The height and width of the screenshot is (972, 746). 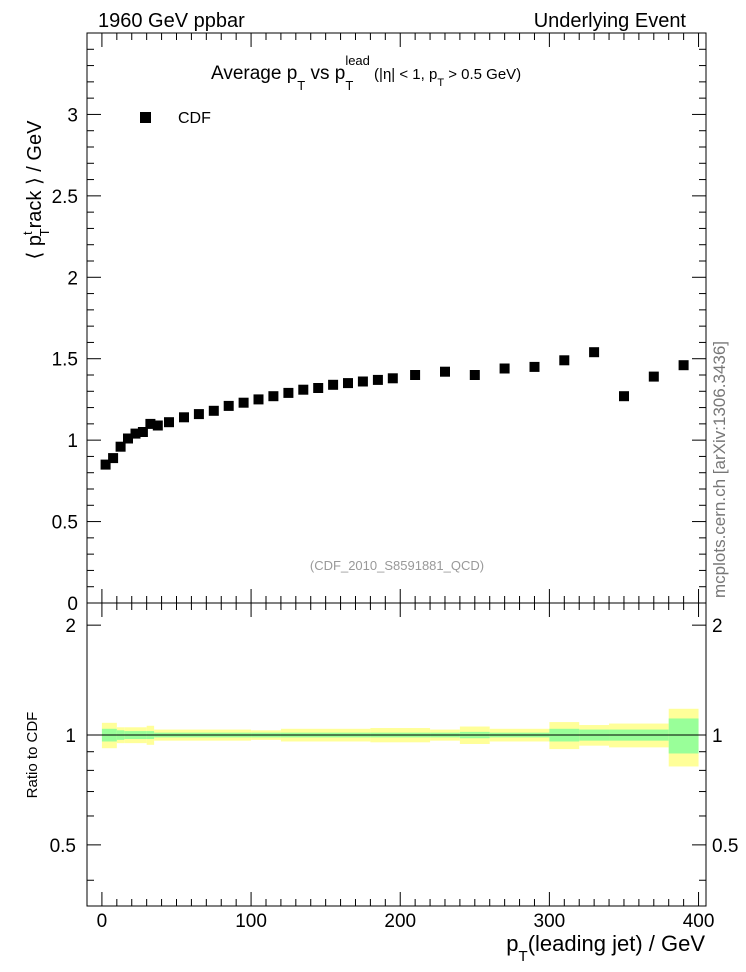 I want to click on y-tick-label: 1, so click(x=72, y=441).